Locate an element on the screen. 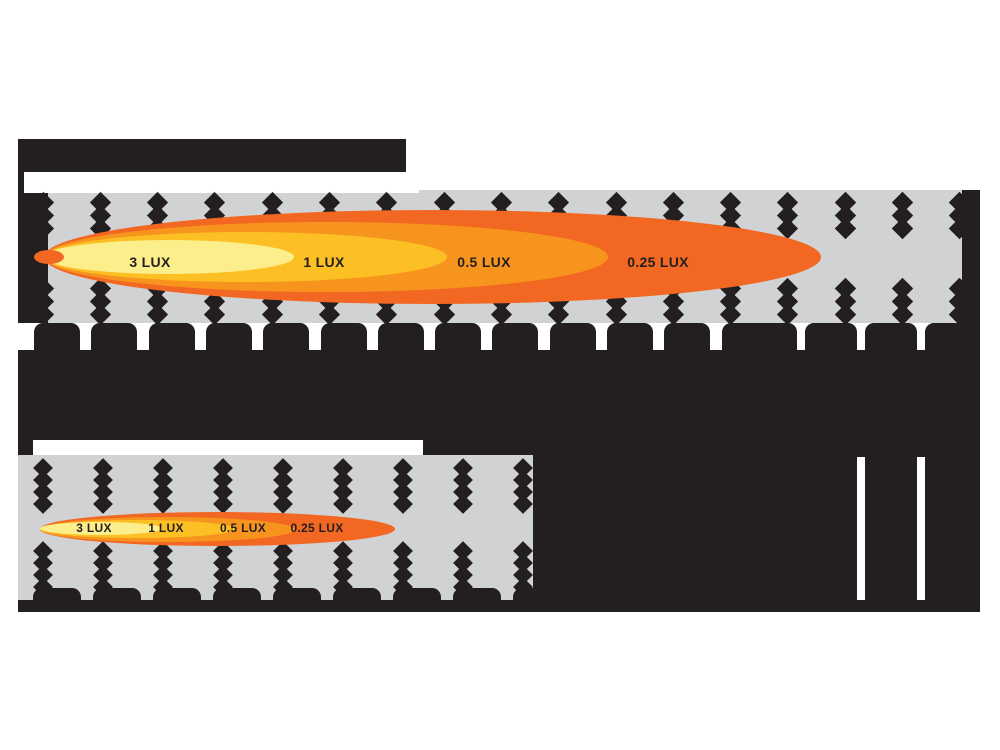 Image resolution: width=1000 pixels, height=750 pixels. contour-3-lux-lower is located at coordinates (101, 528).